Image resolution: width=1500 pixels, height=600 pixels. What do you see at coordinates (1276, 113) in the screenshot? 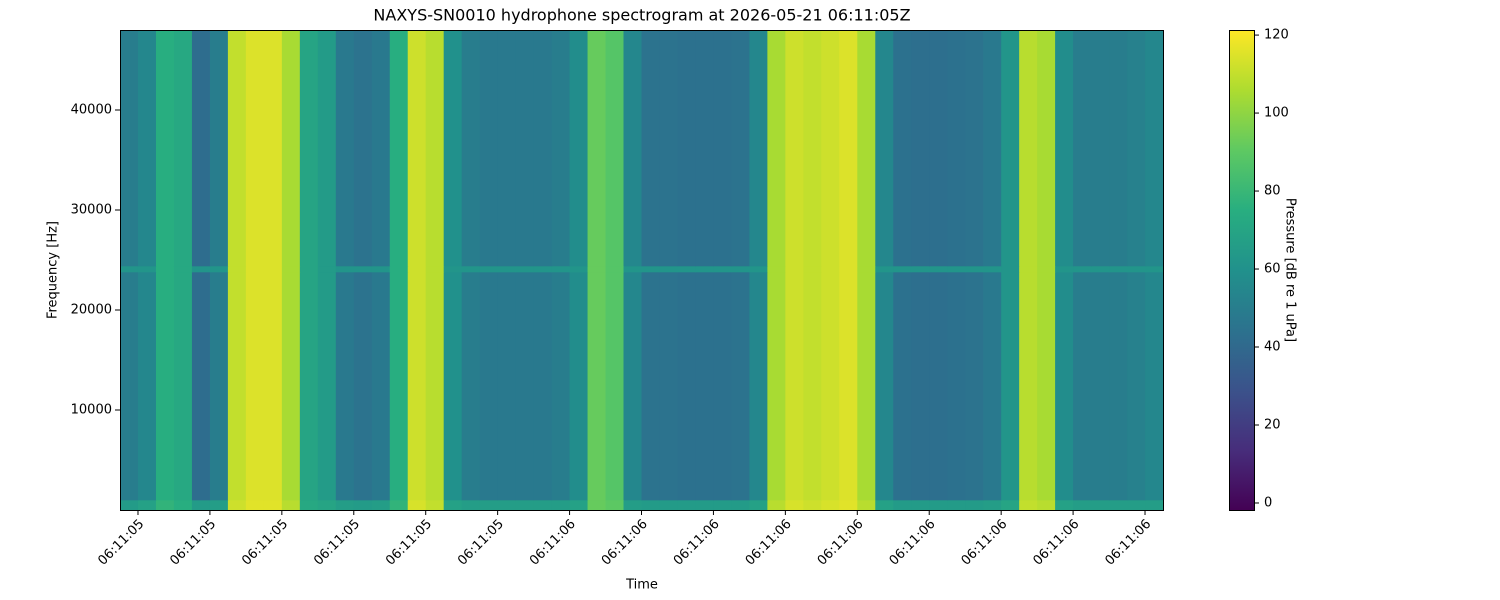
I see `colorbar-tick-label: 100` at bounding box center [1276, 113].